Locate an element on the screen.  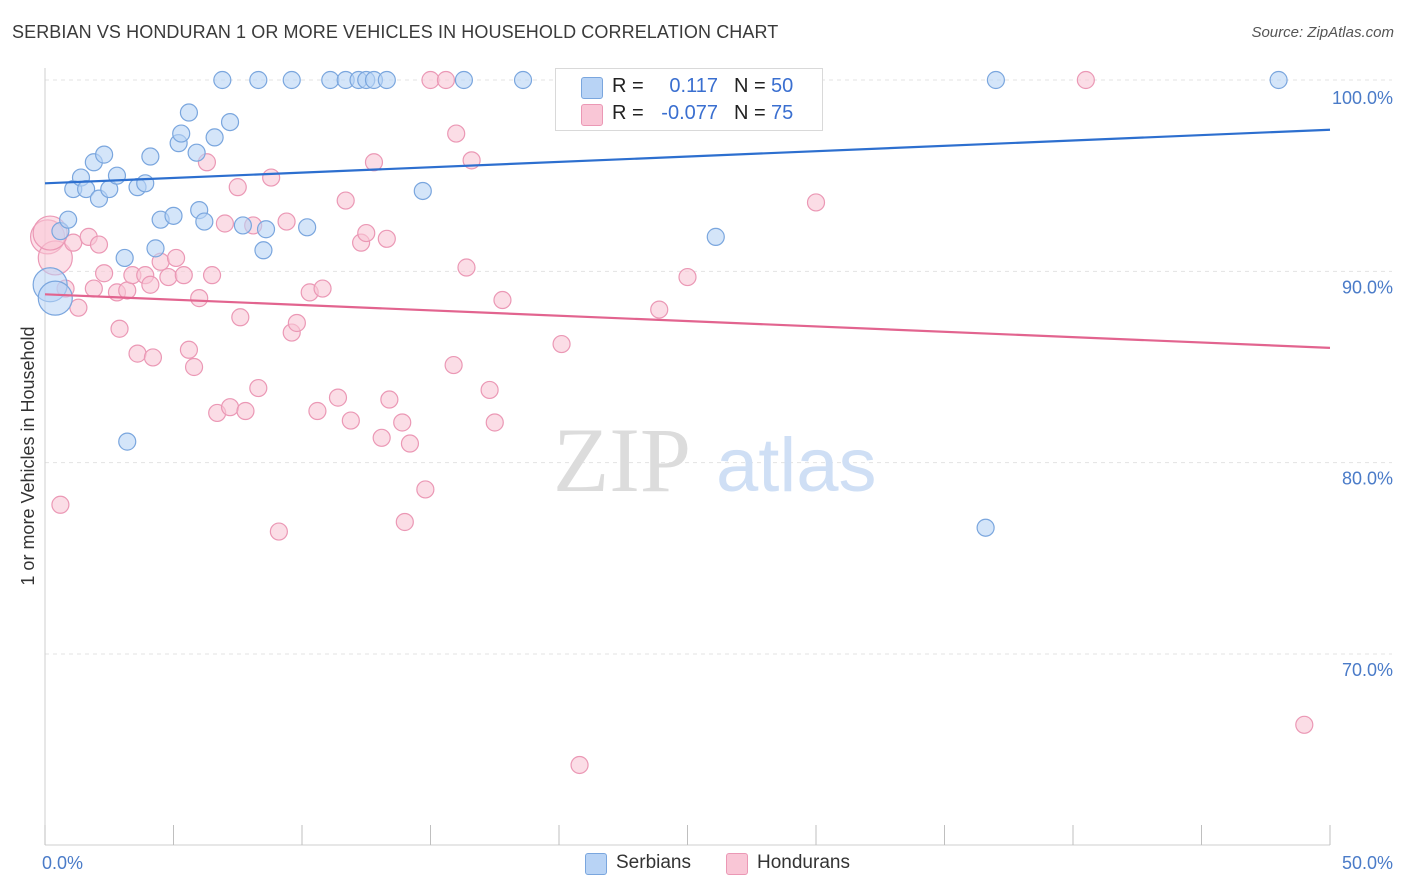
legend-n-label: N = is located at coordinates (750, 86).